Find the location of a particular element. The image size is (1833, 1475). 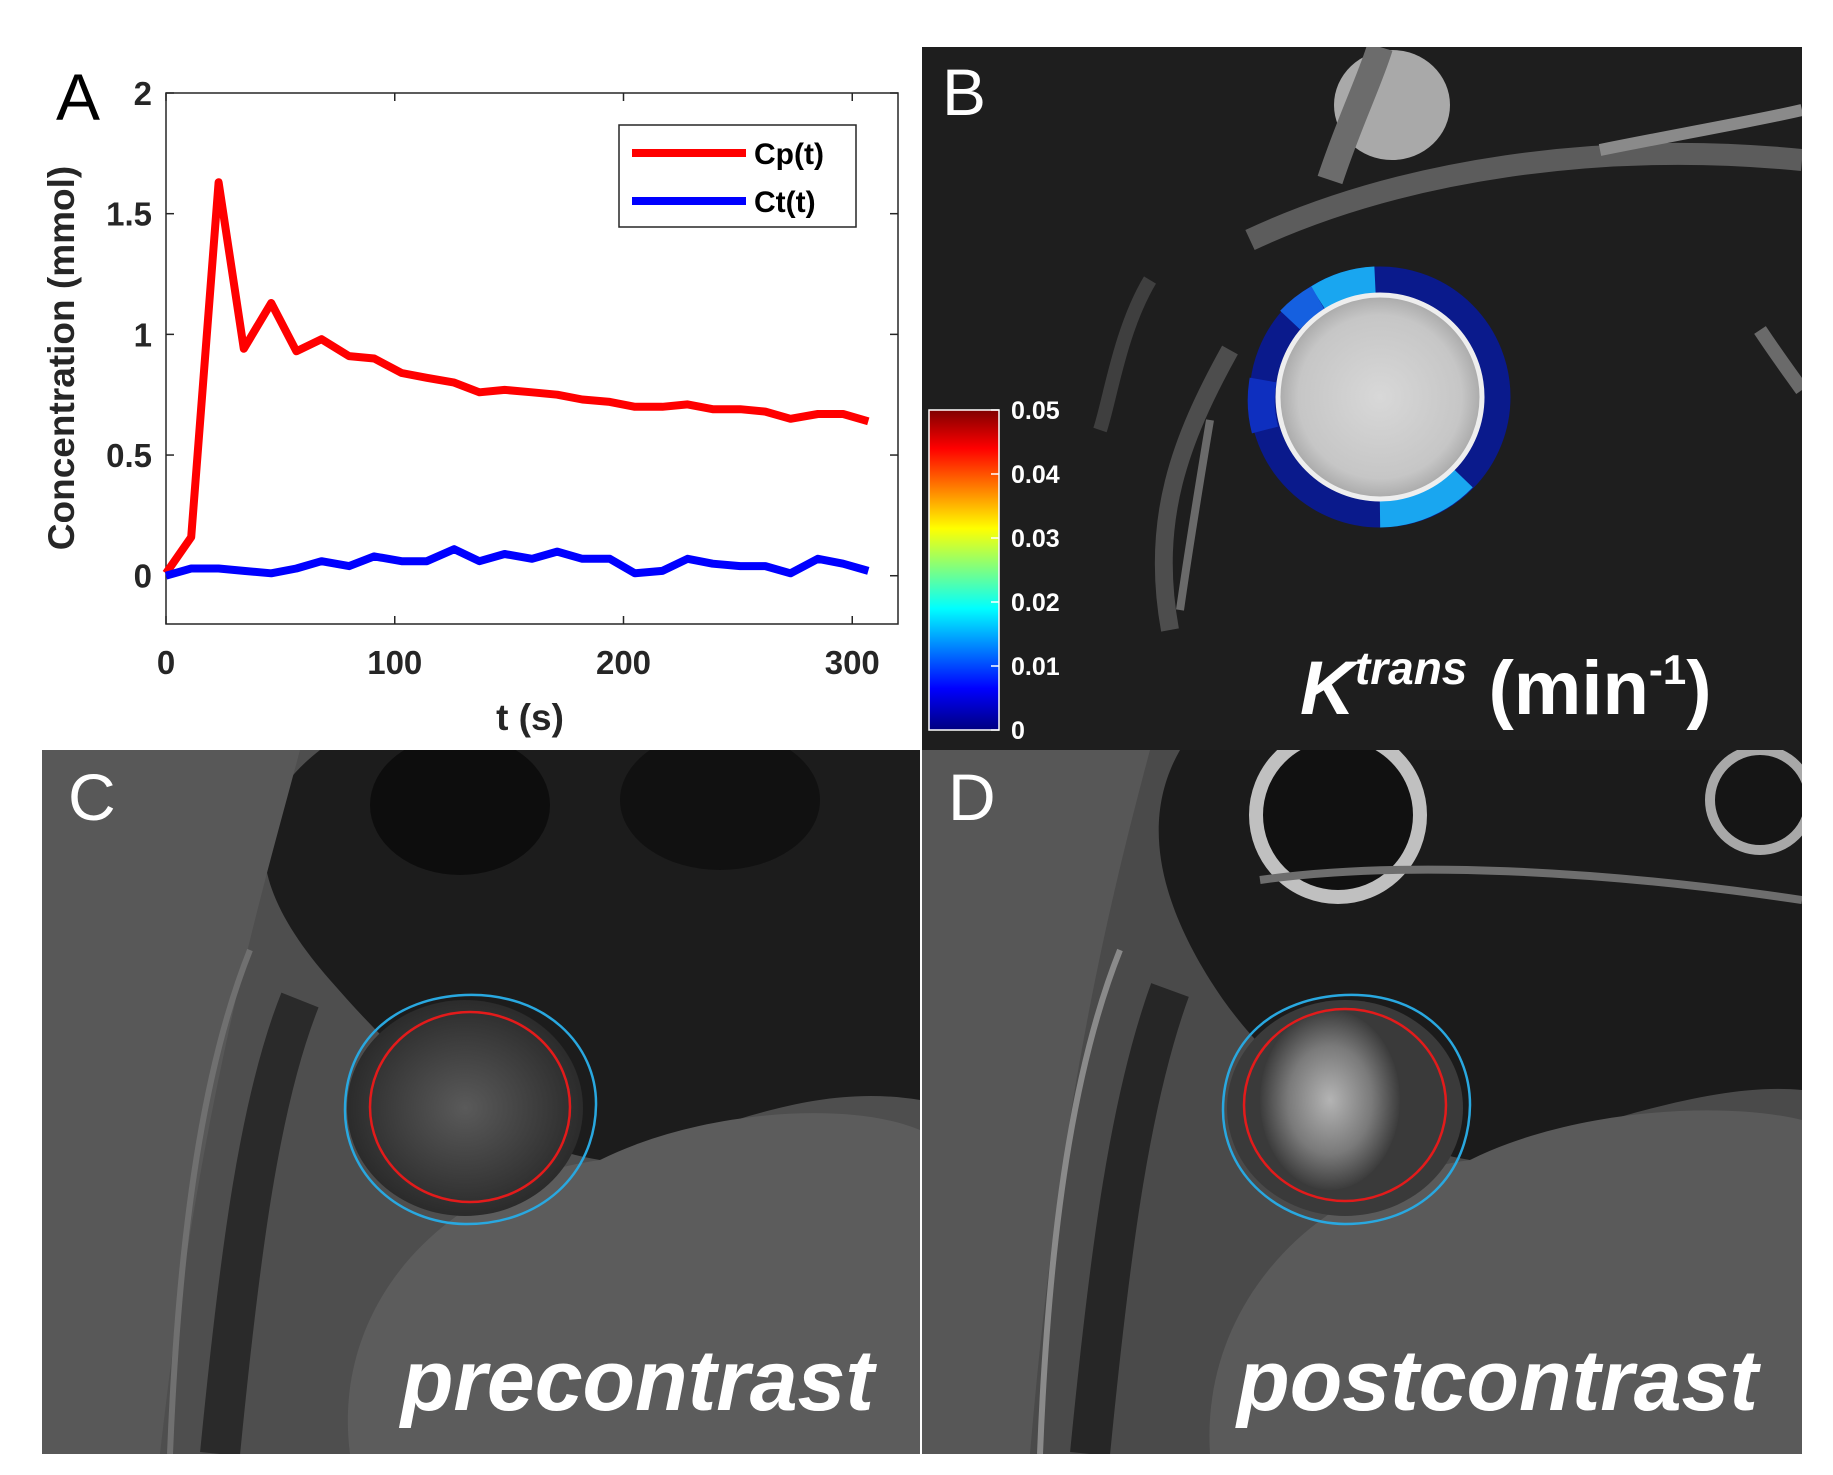

ktrans-unit-open: (min is located at coordinates (1558, 688).